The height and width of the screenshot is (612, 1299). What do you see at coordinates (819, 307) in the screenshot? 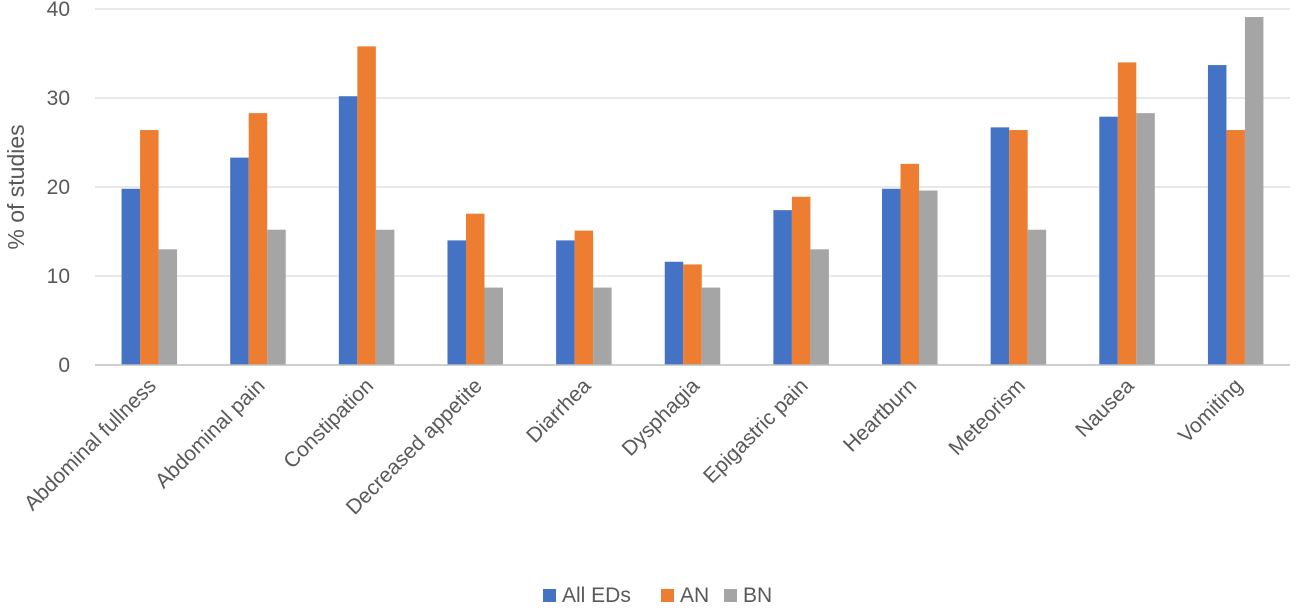
I see `bar-bn-epigastric-pain` at bounding box center [819, 307].